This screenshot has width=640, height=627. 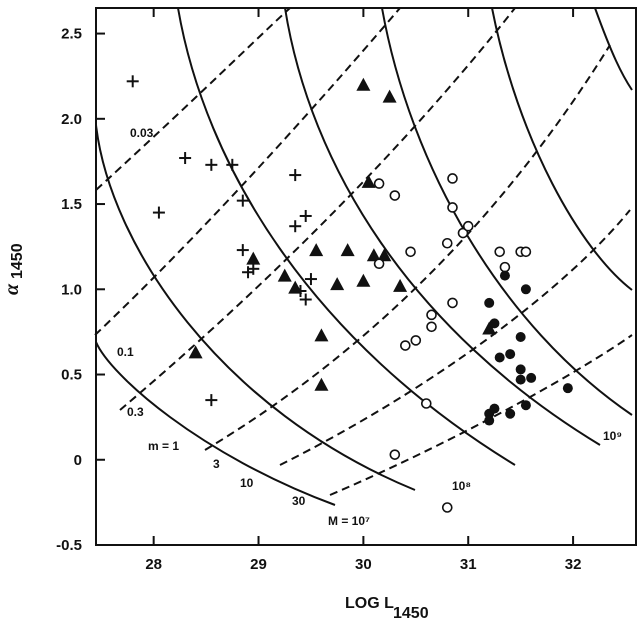 What do you see at coordinates (349, 521) in the screenshot?
I see `curve-label: M = 10⁷` at bounding box center [349, 521].